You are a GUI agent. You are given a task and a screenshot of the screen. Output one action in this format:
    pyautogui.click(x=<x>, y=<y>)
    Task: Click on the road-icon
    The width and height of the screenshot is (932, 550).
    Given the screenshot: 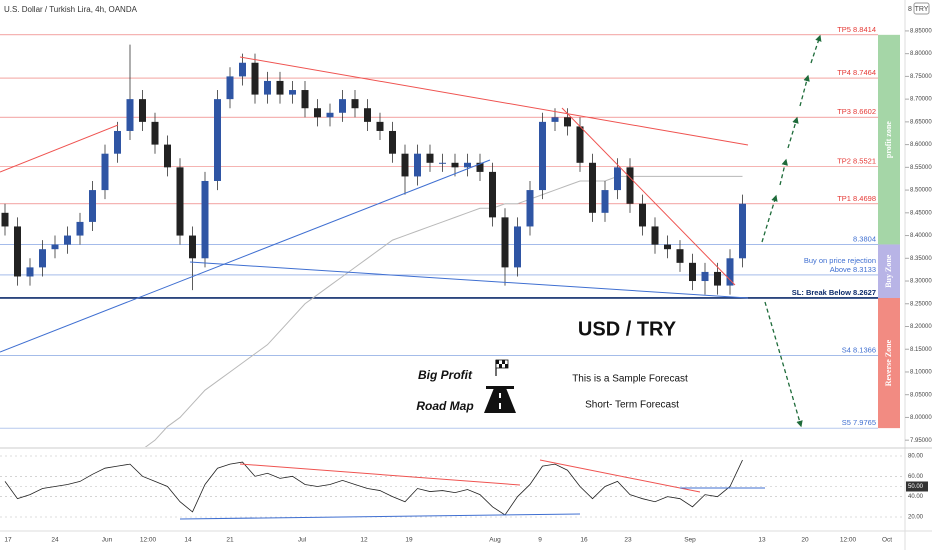 What is the action you would take?
    pyautogui.click(x=500, y=399)
    